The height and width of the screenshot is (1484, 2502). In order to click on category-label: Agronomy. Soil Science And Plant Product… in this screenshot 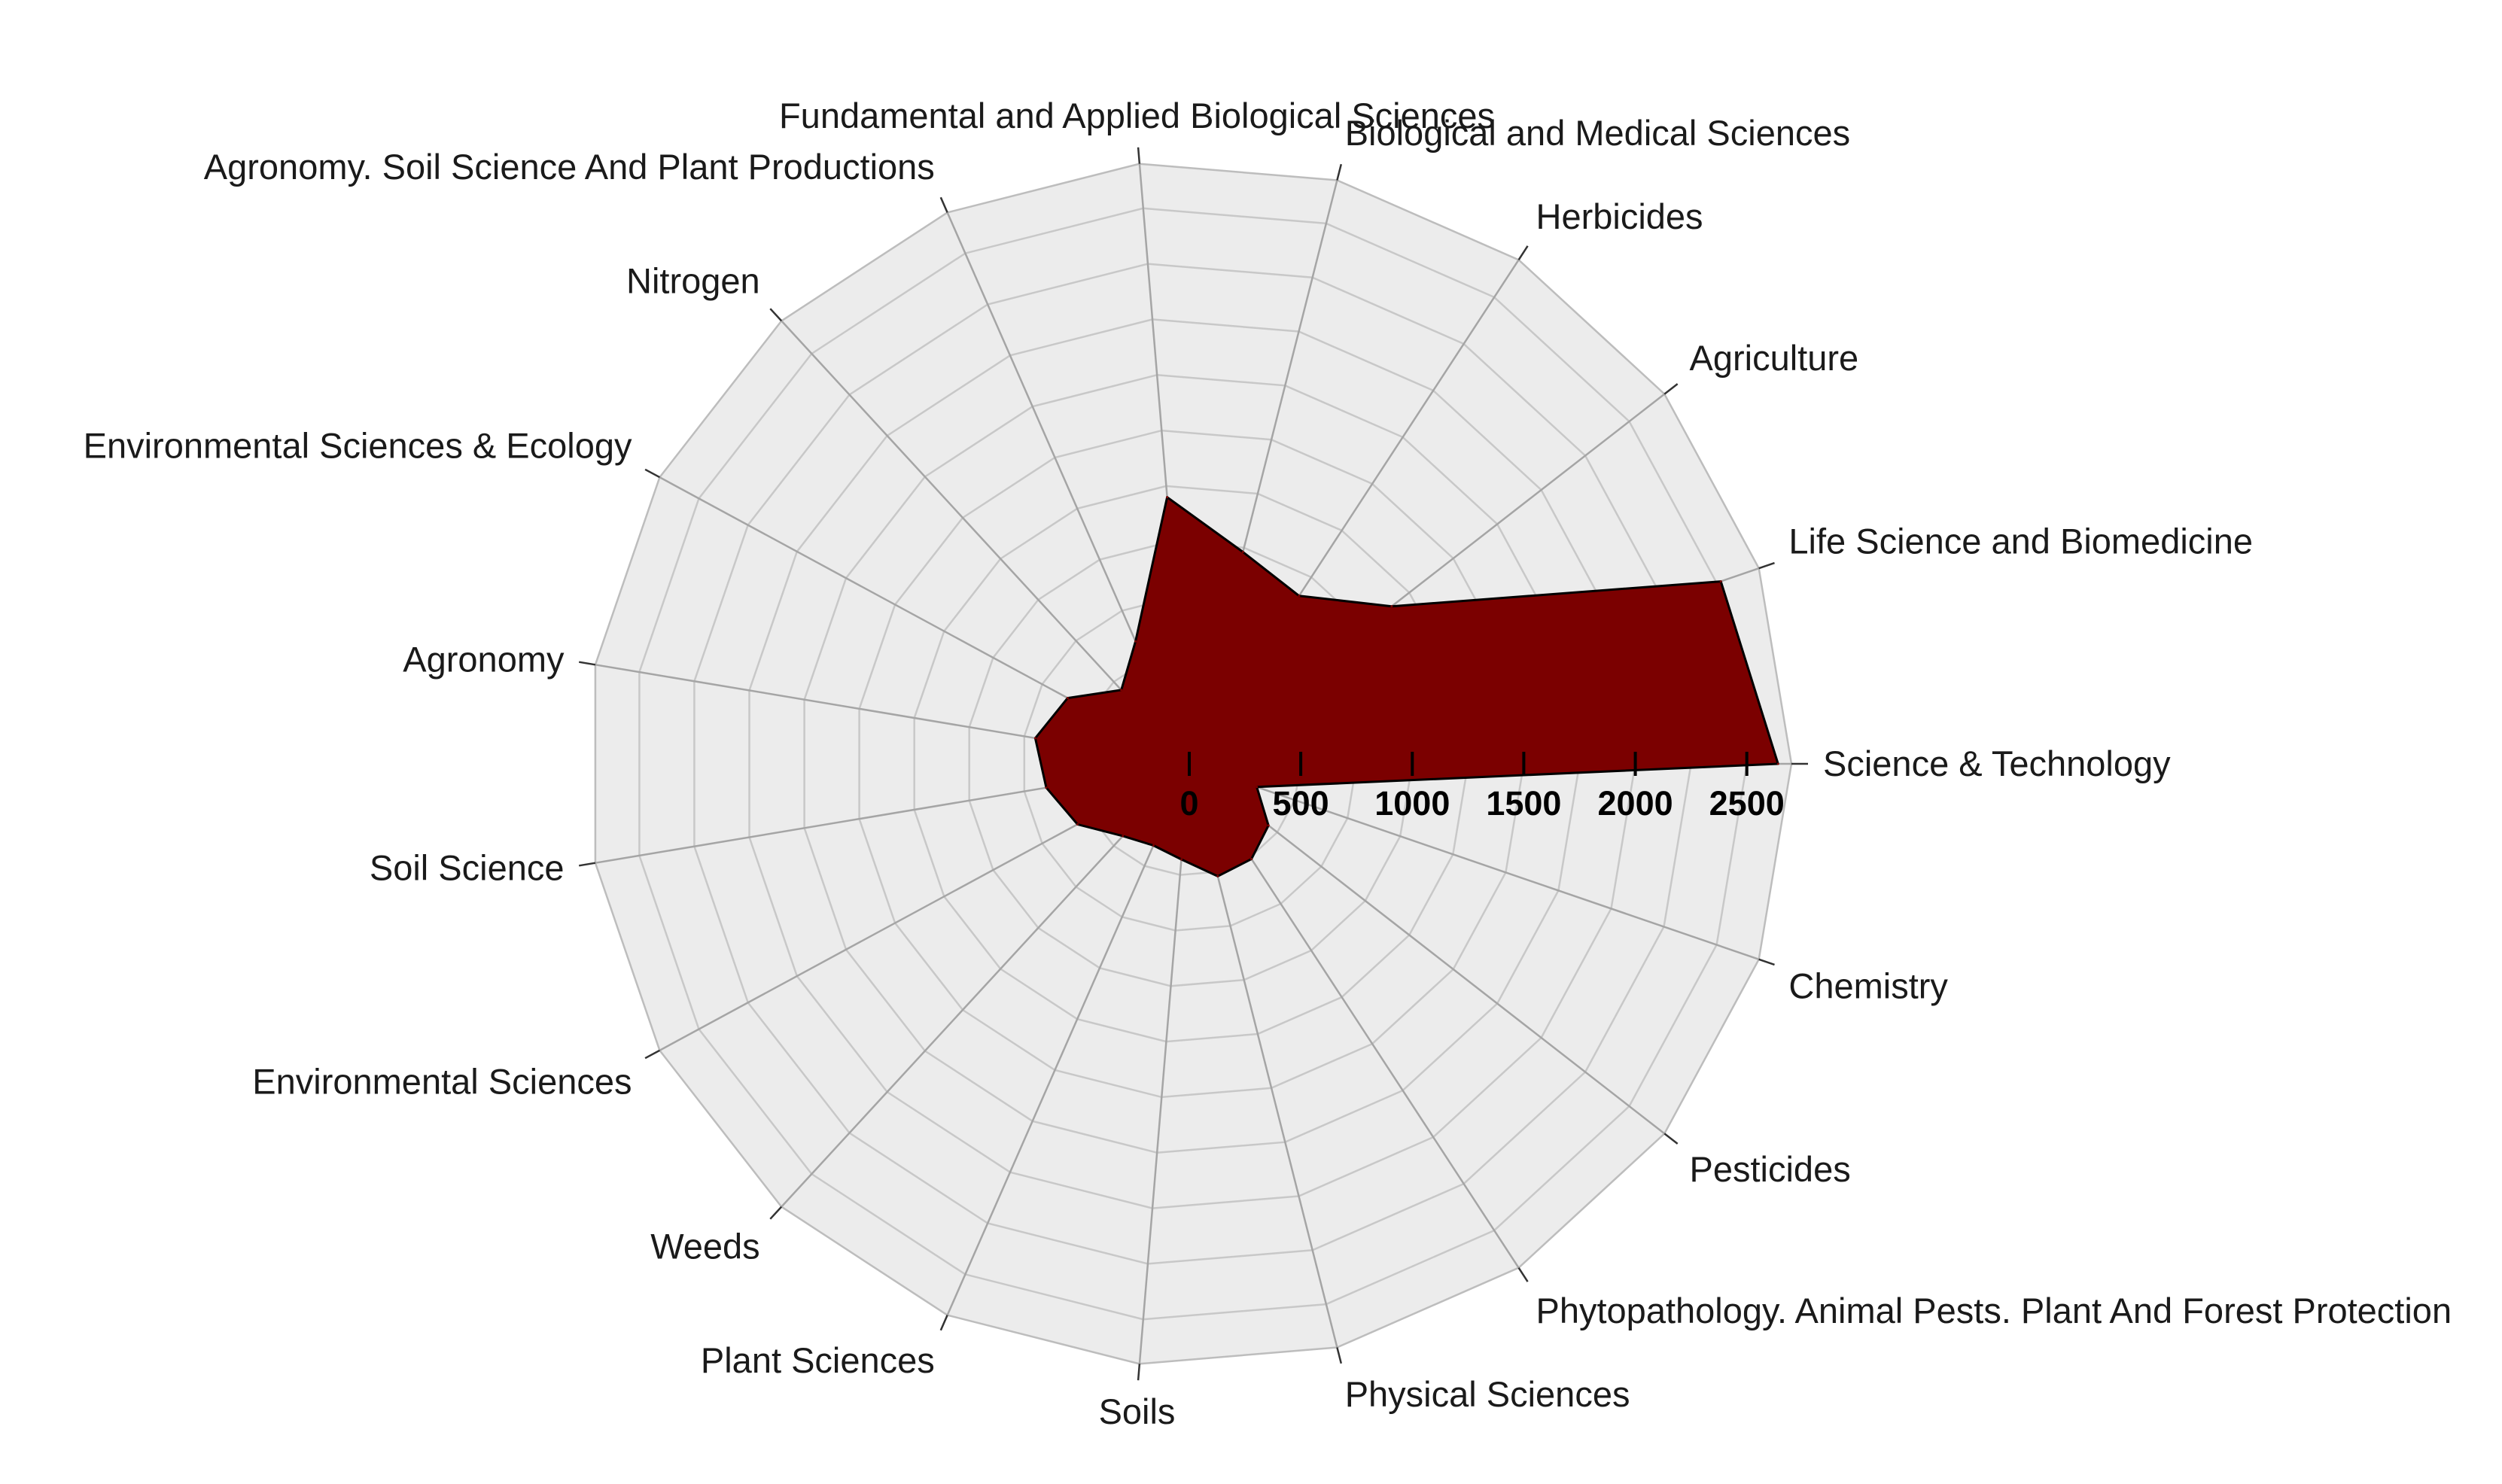, I will do `click(569, 167)`.